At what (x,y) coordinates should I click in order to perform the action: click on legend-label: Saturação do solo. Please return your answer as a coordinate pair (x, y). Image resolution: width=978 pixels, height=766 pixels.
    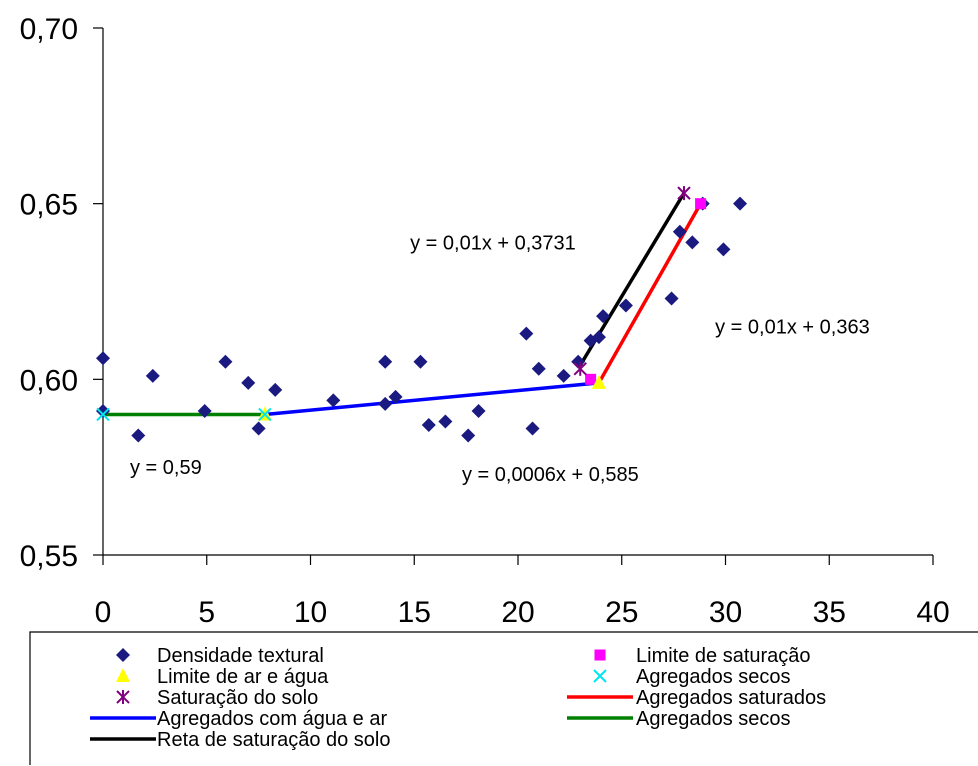
    Looking at the image, I should click on (237, 698).